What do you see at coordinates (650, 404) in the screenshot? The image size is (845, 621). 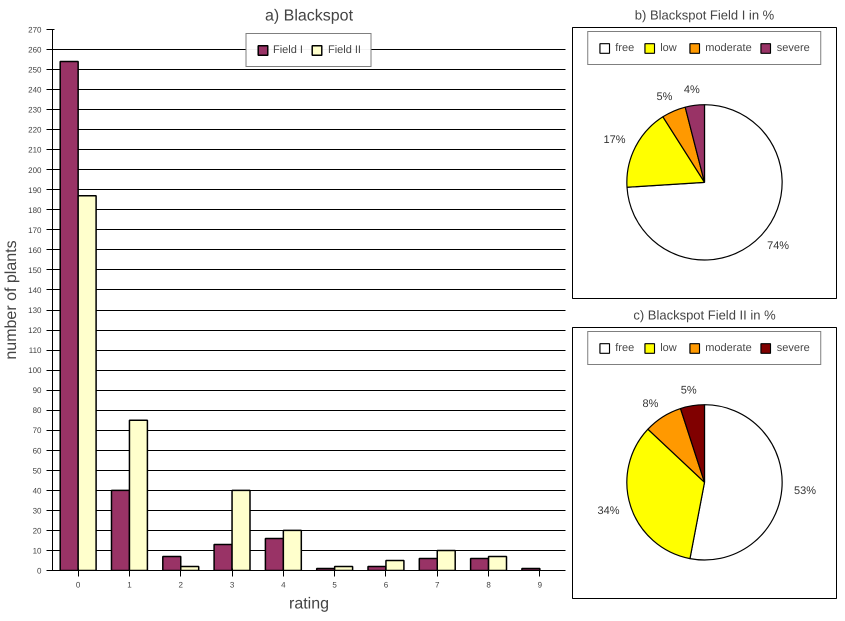 I see `data-label: 8%` at bounding box center [650, 404].